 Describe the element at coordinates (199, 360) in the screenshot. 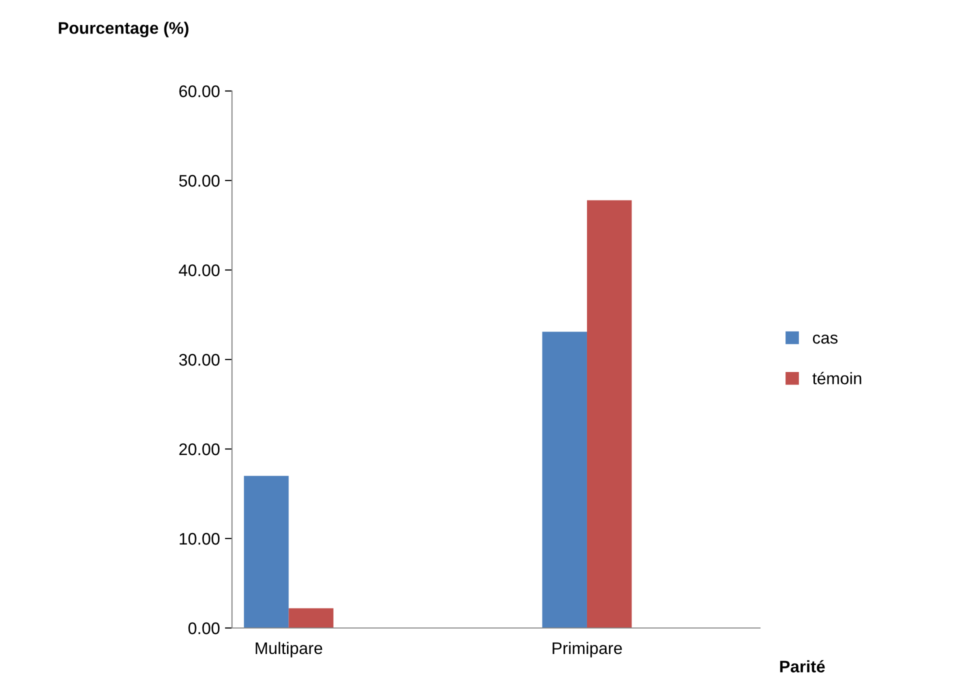

I see `y-tick-label: 30.00` at that location.